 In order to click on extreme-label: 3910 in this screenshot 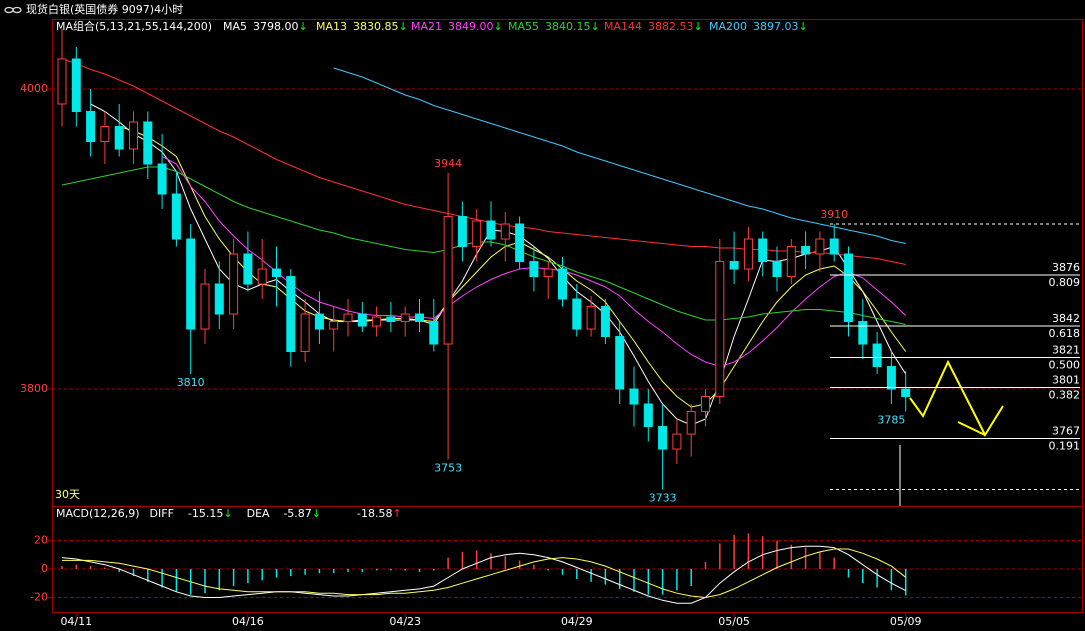, I will do `click(834, 214)`.